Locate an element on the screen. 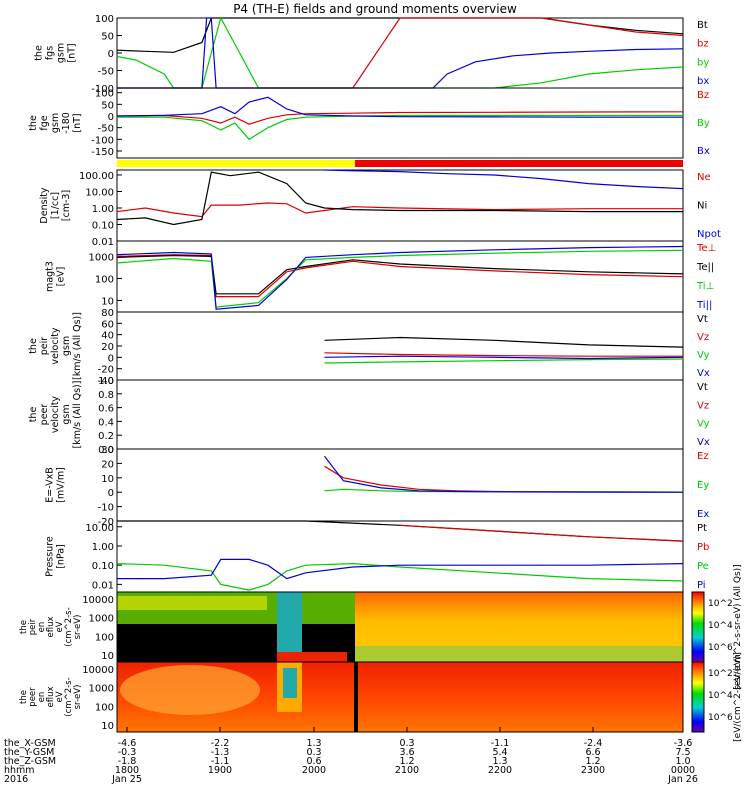  fge-ytick-label: -150 is located at coordinates (102, 152).